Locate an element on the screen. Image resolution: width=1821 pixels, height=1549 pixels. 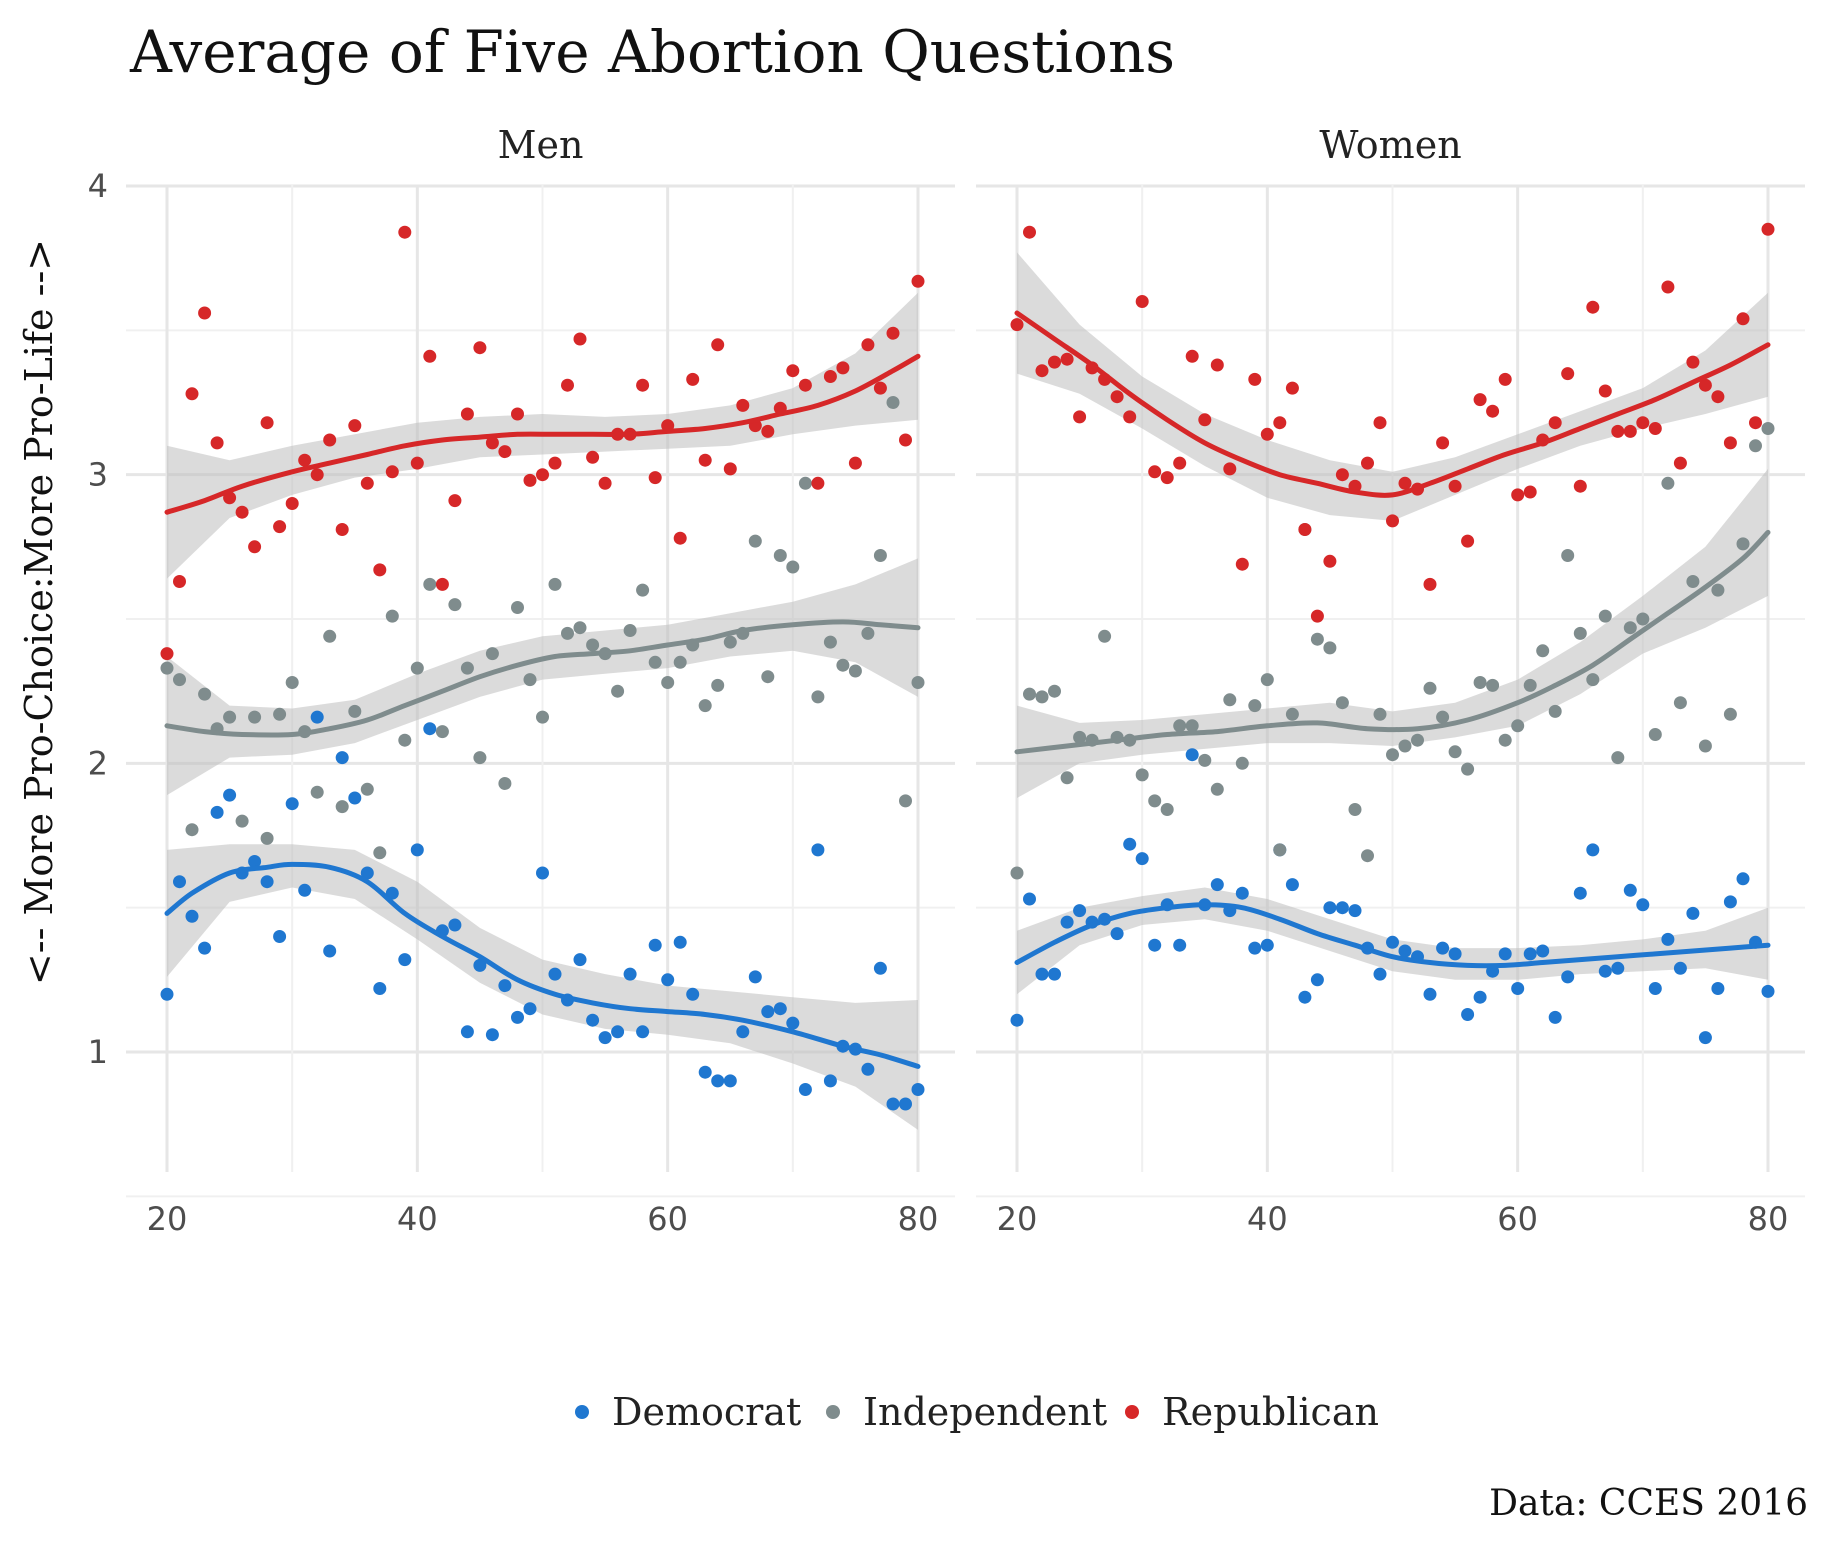
legend-key-republican is located at coordinates (1132, 1412).